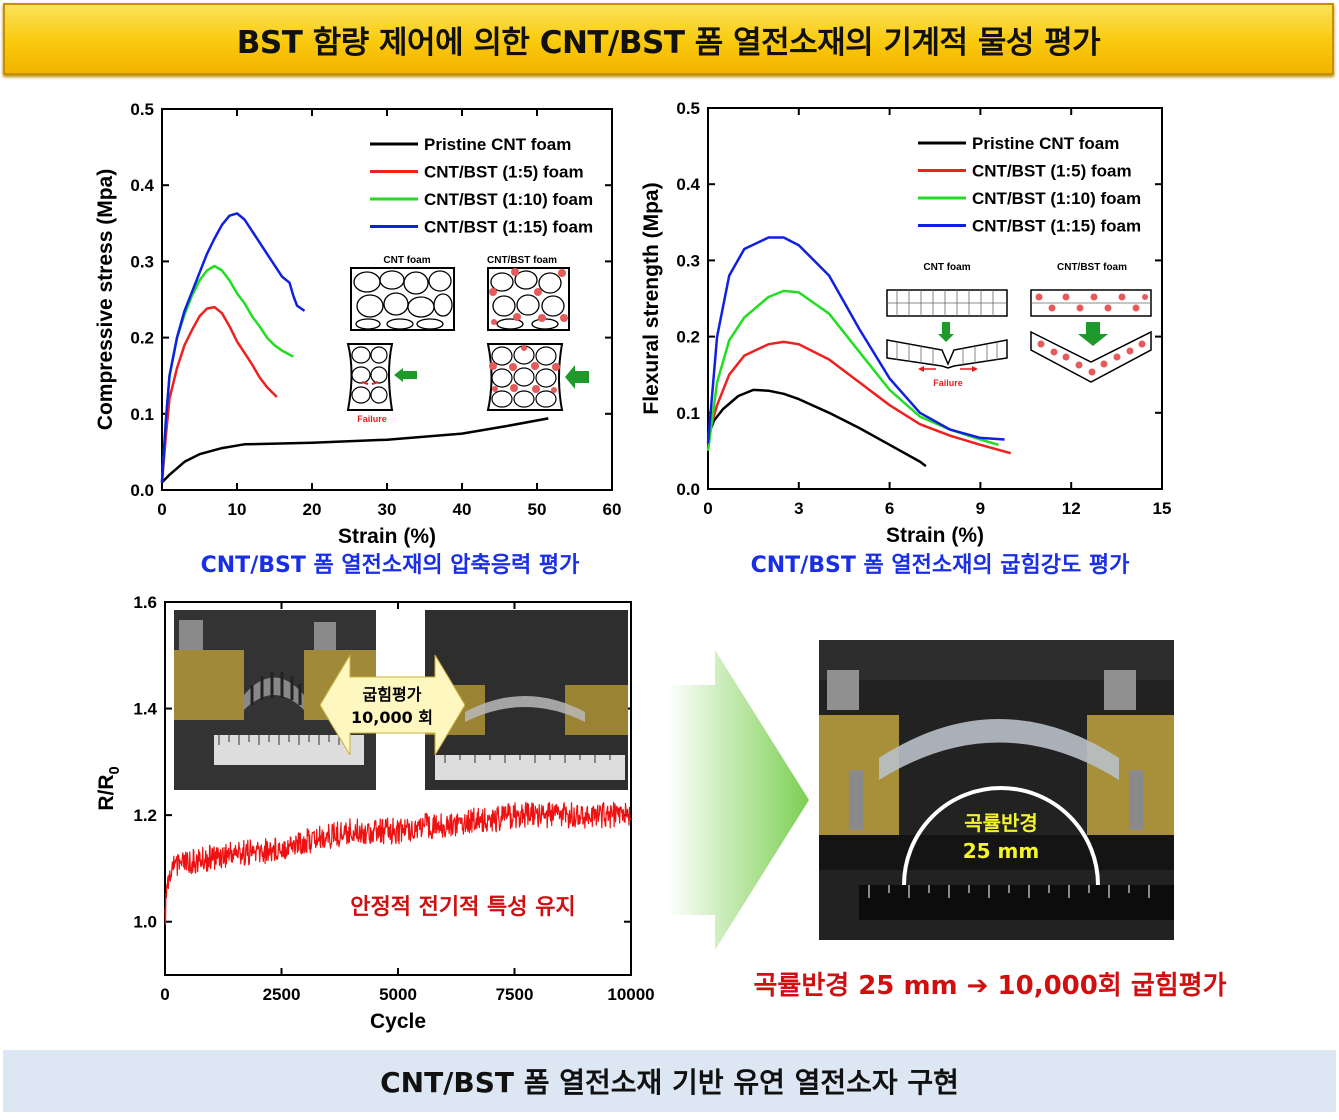 The width and height of the screenshot is (1339, 1120). Describe the element at coordinates (387, 509) in the screenshot. I see `x-tick-label: 30` at that location.